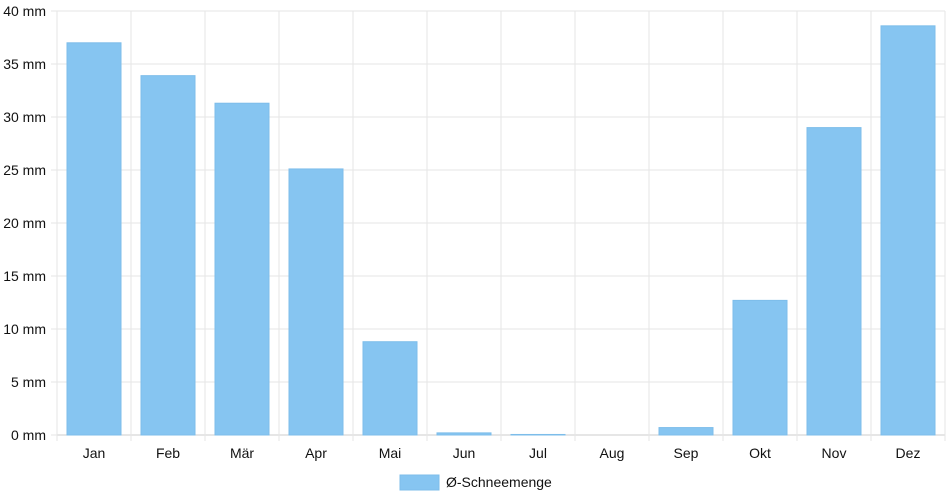 Image resolution: width=952 pixels, height=500 pixels. Describe the element at coordinates (538, 453) in the screenshot. I see `x-tick-label: Jul` at that location.